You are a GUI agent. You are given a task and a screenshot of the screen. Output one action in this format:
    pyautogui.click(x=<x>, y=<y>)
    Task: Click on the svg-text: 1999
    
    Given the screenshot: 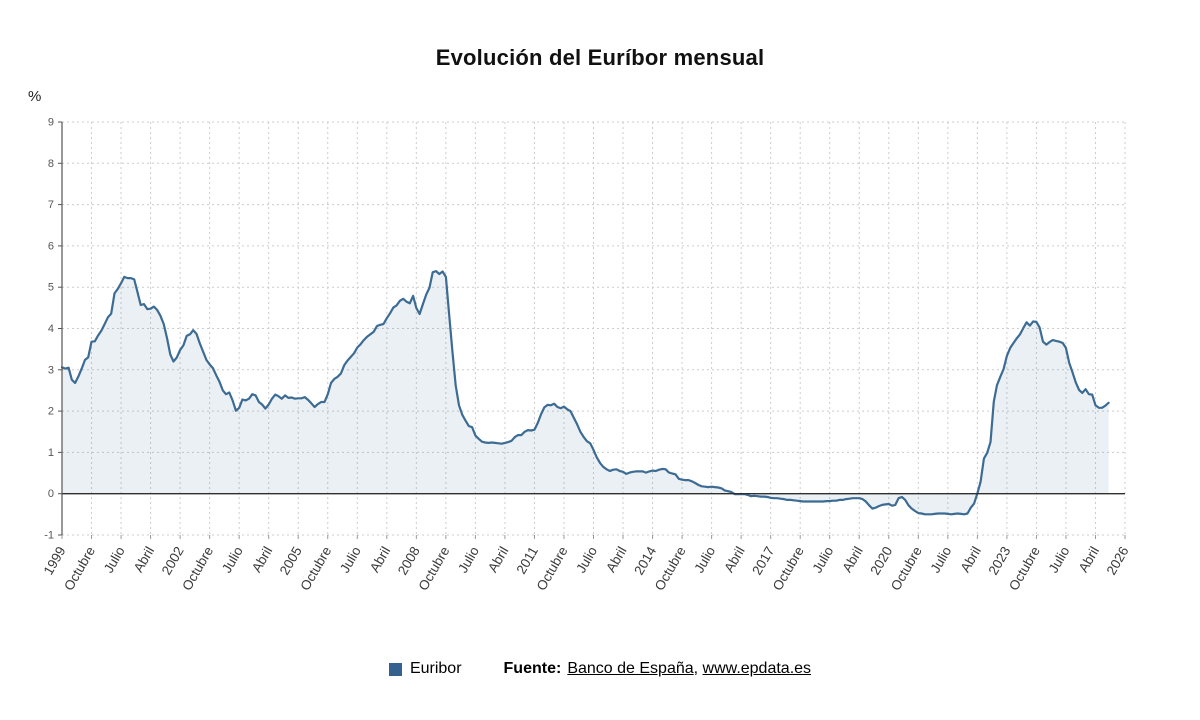 What is the action you would take?
    pyautogui.click(x=55, y=561)
    